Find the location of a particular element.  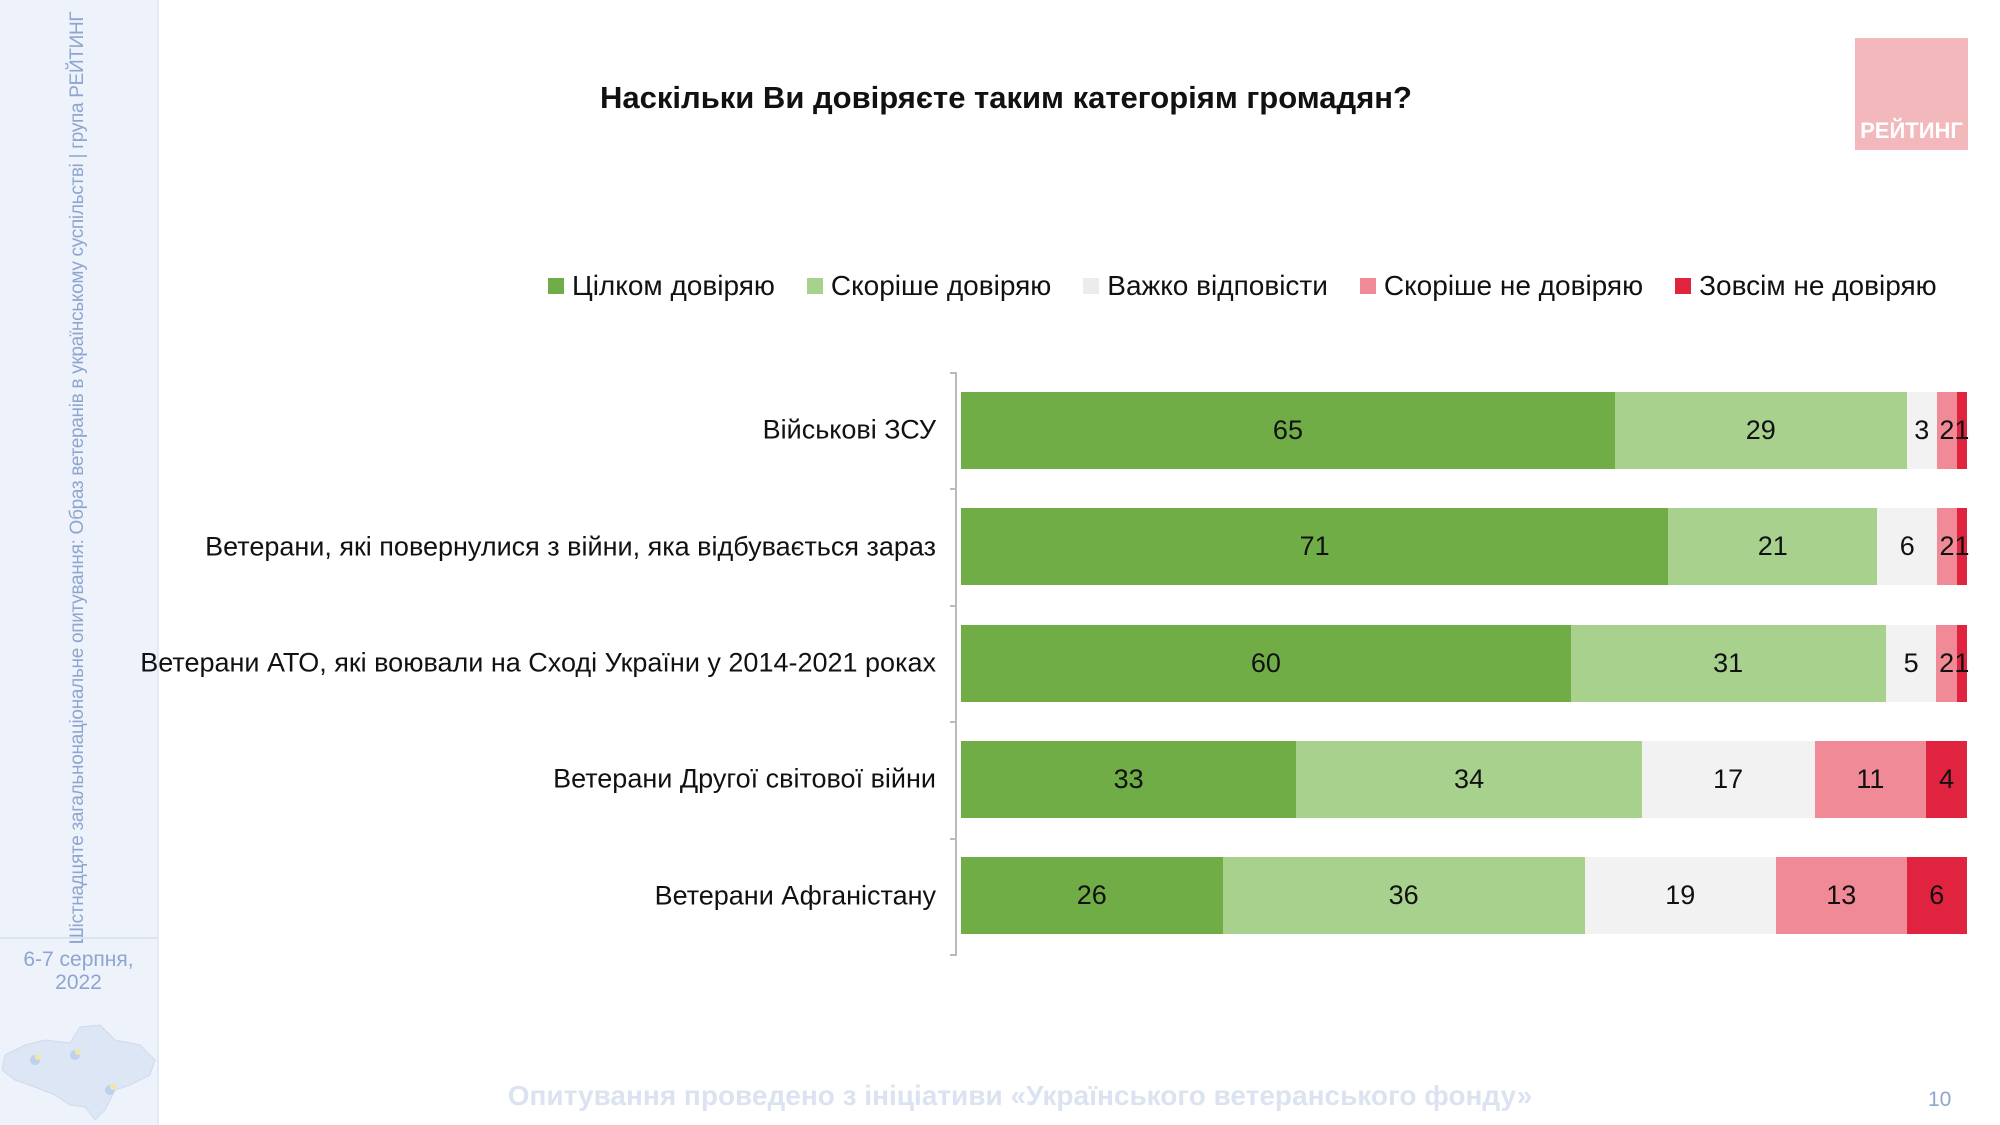

bar-segment: 3 is located at coordinates (1921, 430).